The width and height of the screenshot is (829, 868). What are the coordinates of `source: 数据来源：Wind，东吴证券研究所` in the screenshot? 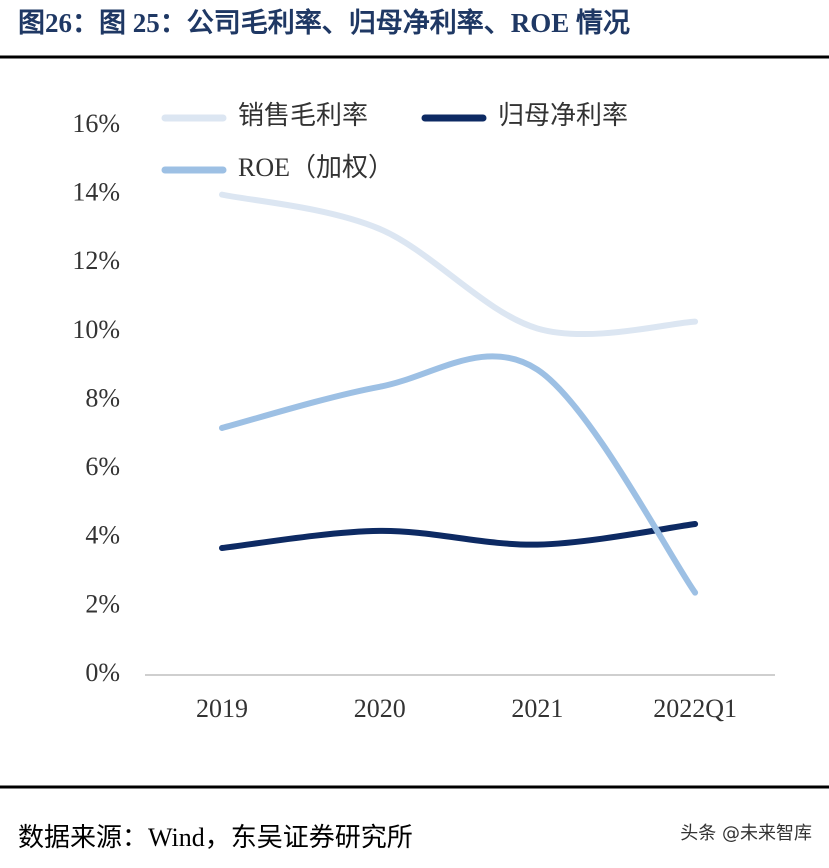 It's located at (215, 837).